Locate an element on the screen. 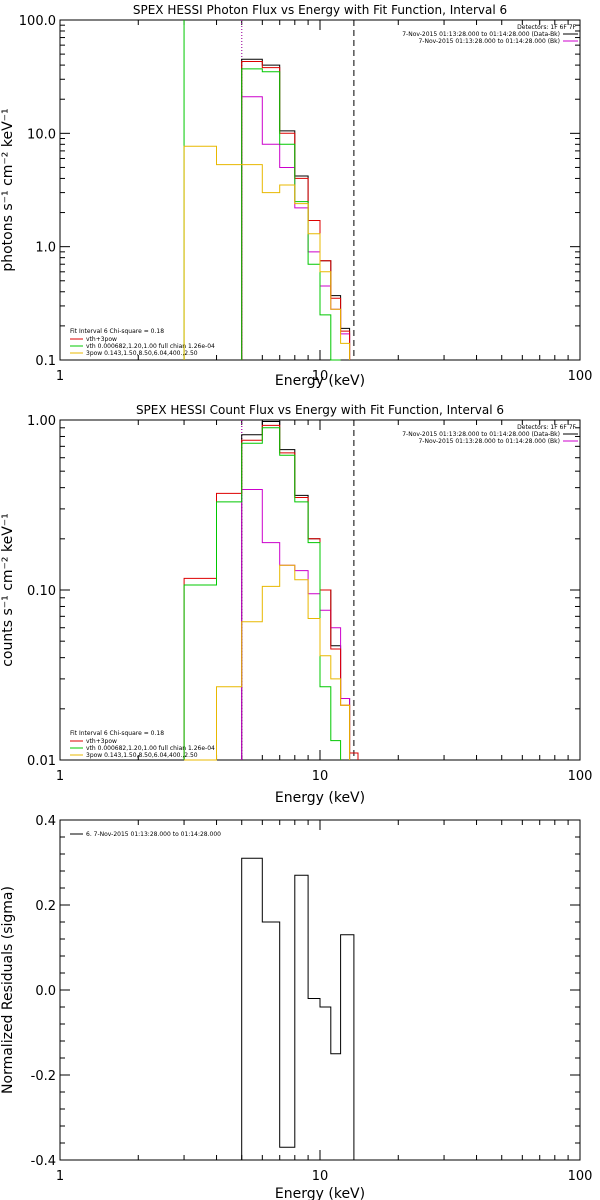 This screenshot has height=1200, width=600. y-tick-label: 0.10 is located at coordinates (41, 591).